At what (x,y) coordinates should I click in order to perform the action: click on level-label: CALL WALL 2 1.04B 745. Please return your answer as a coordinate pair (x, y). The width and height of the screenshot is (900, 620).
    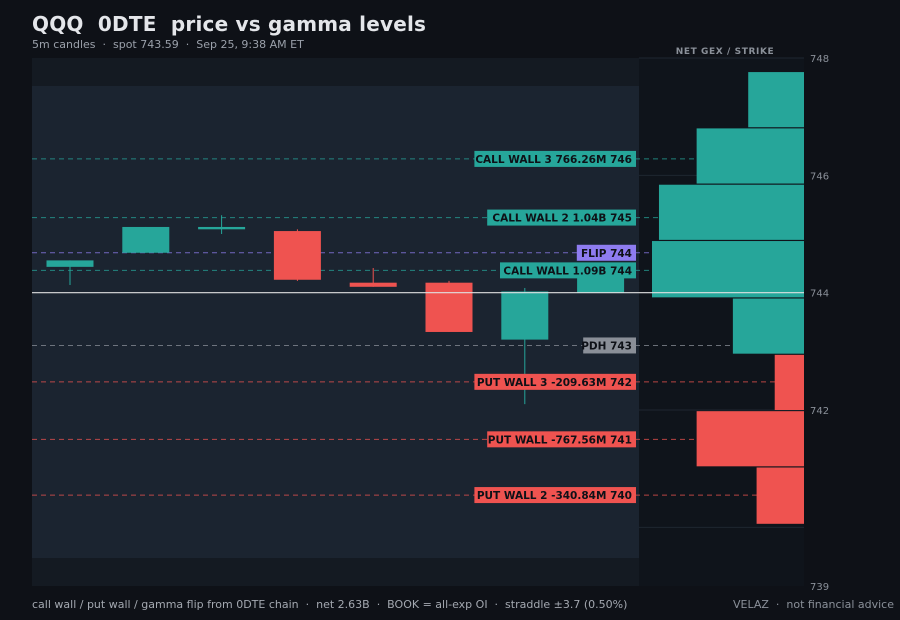
    Looking at the image, I should click on (562, 219).